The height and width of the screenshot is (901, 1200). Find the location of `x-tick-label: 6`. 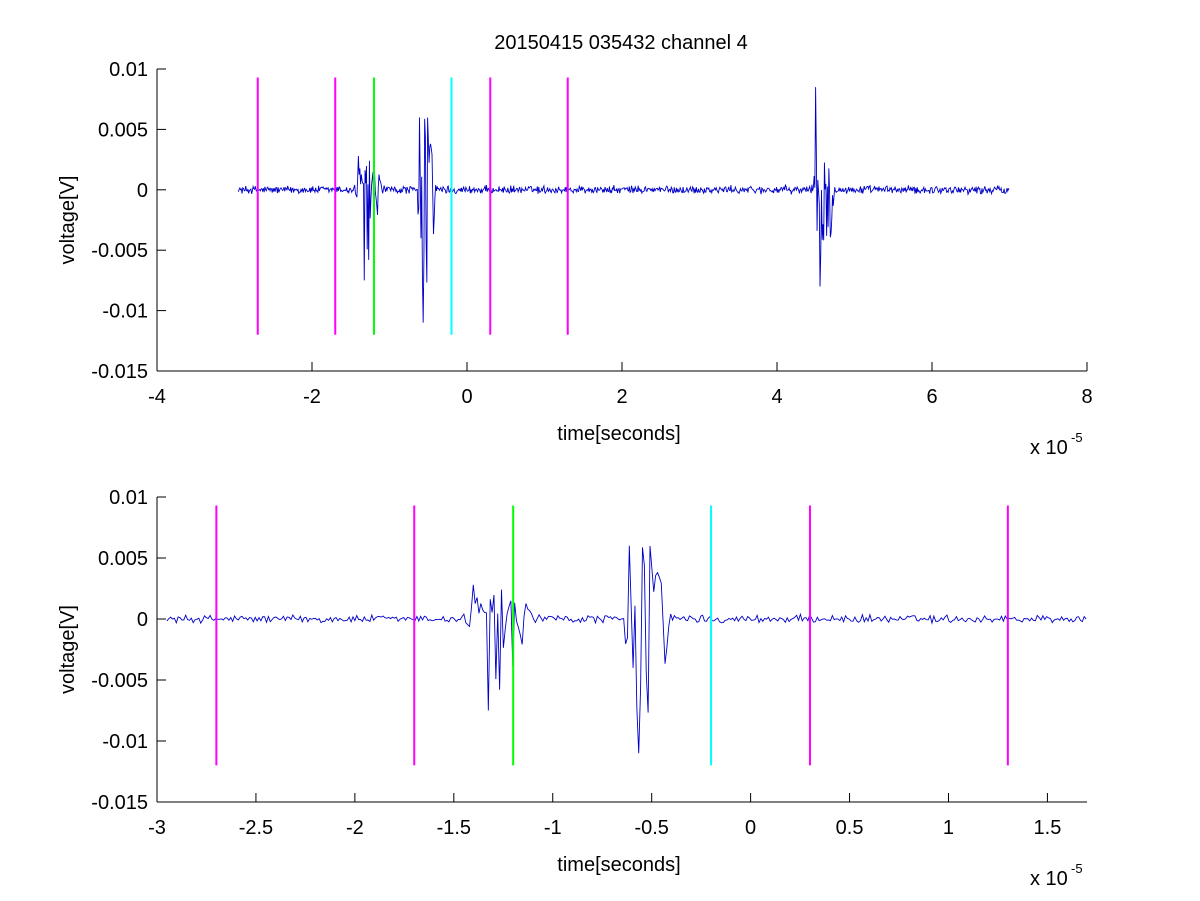

x-tick-label: 6 is located at coordinates (931, 397).